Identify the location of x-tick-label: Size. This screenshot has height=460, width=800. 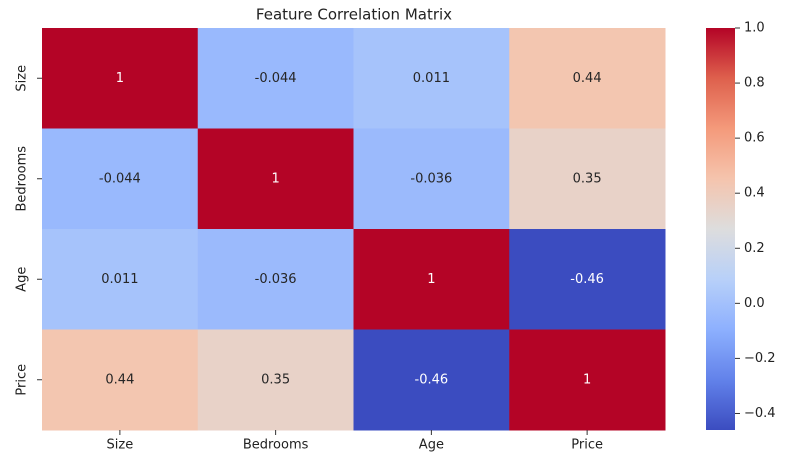
(120, 445).